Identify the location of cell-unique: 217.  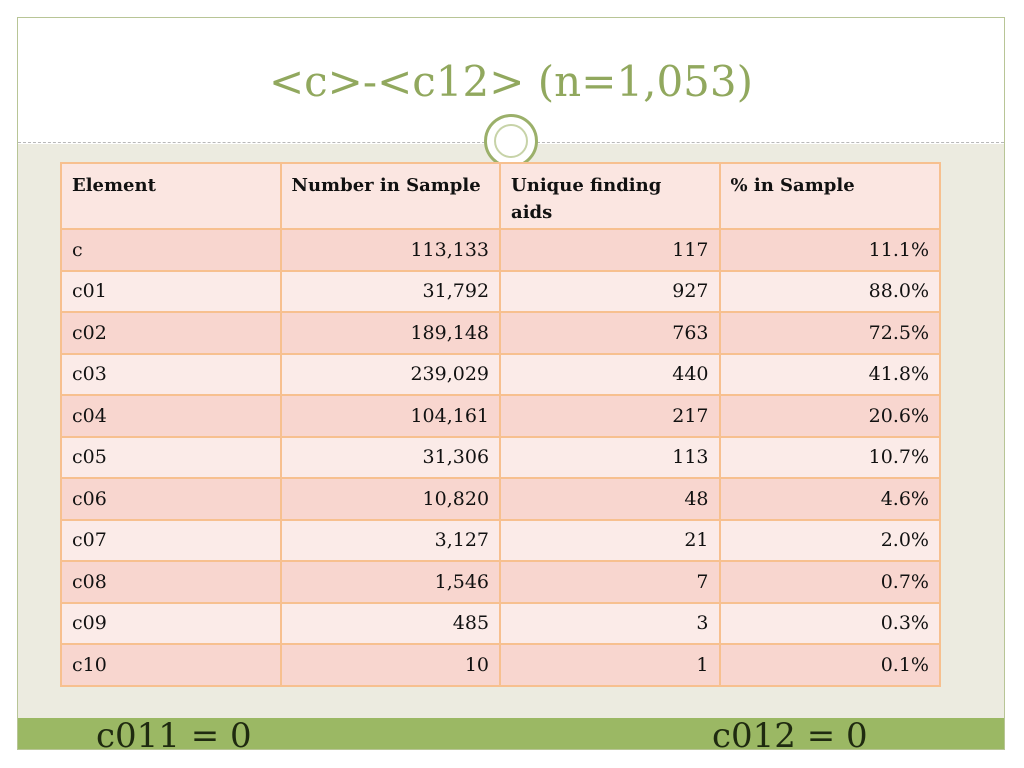
(610, 416).